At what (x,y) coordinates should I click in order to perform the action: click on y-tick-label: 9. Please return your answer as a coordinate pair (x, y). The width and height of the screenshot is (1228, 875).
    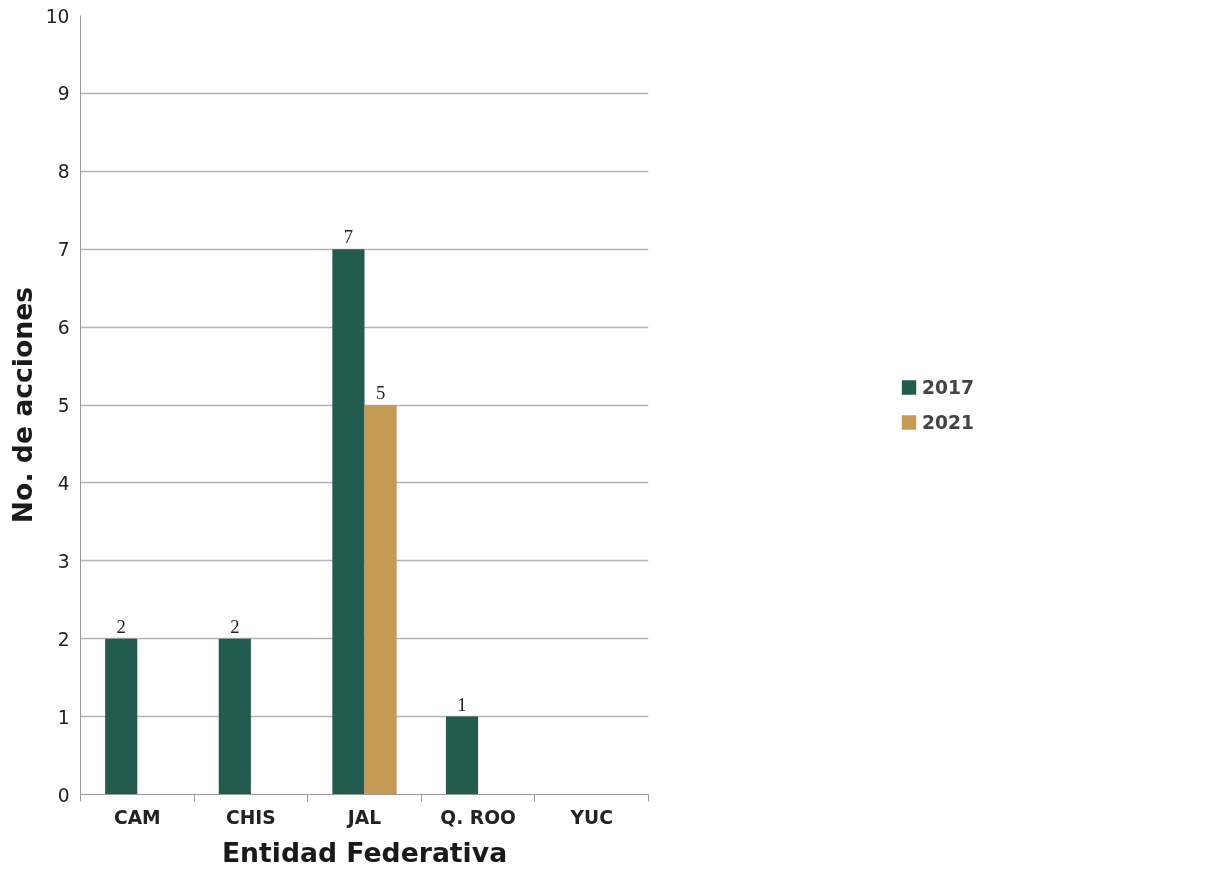
    Looking at the image, I should click on (63, 94).